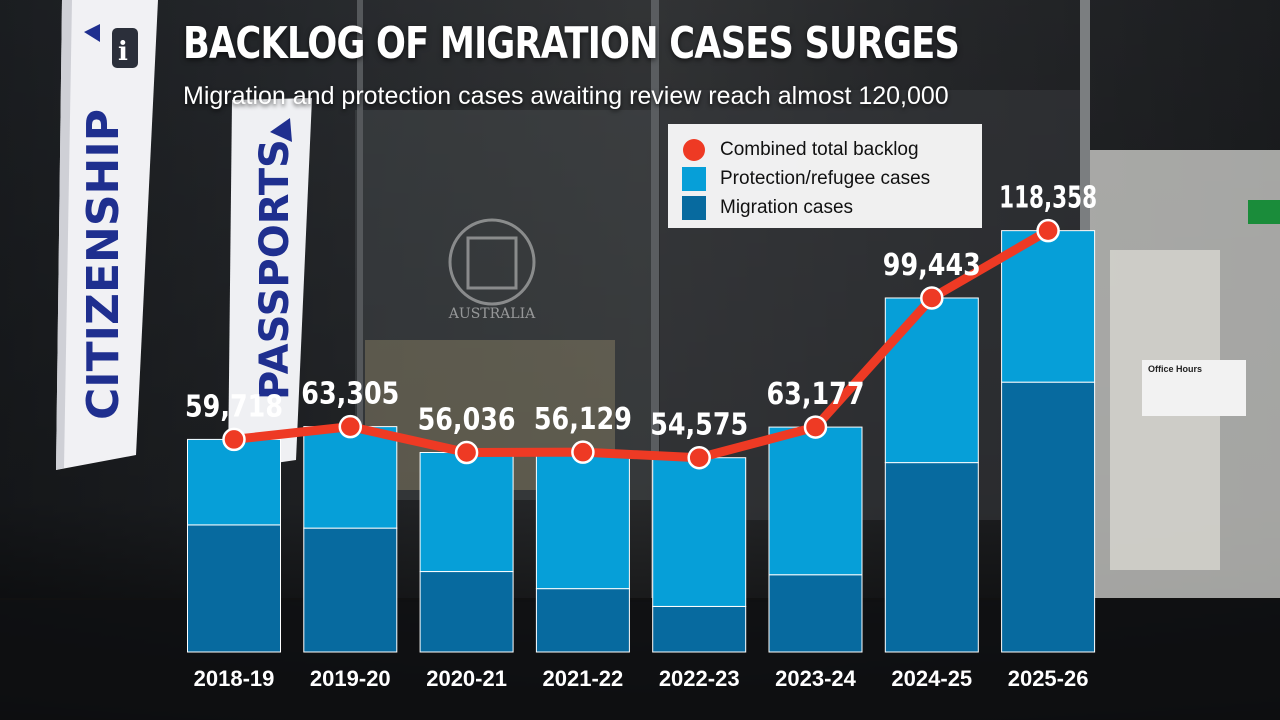 The height and width of the screenshot is (720, 1280). Describe the element at coordinates (787, 207) in the screenshot. I see `legend-label-migration: Migration cases` at that location.